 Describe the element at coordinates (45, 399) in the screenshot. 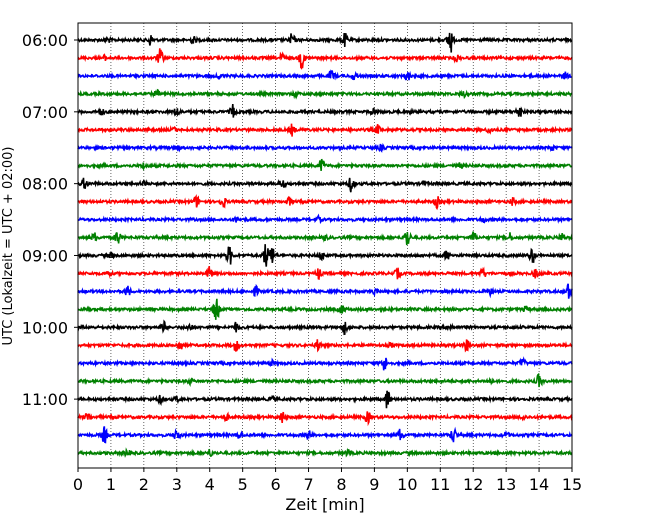

I see `y-tick-label: 11:00` at that location.